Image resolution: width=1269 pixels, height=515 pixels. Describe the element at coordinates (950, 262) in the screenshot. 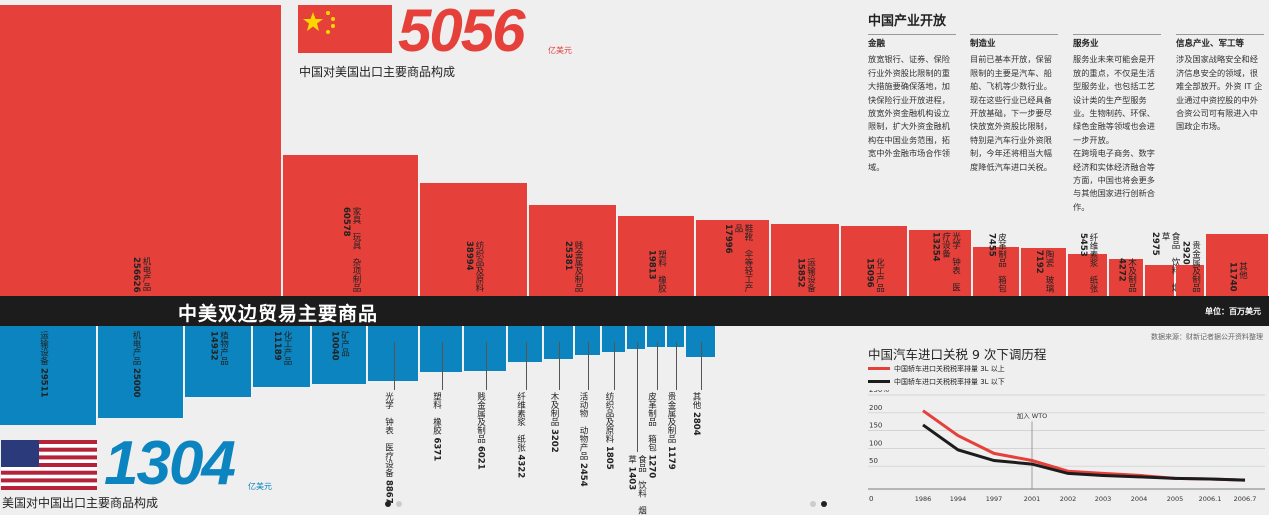

I see `china-export-label: 光学 钟表 医疗设备` at that location.